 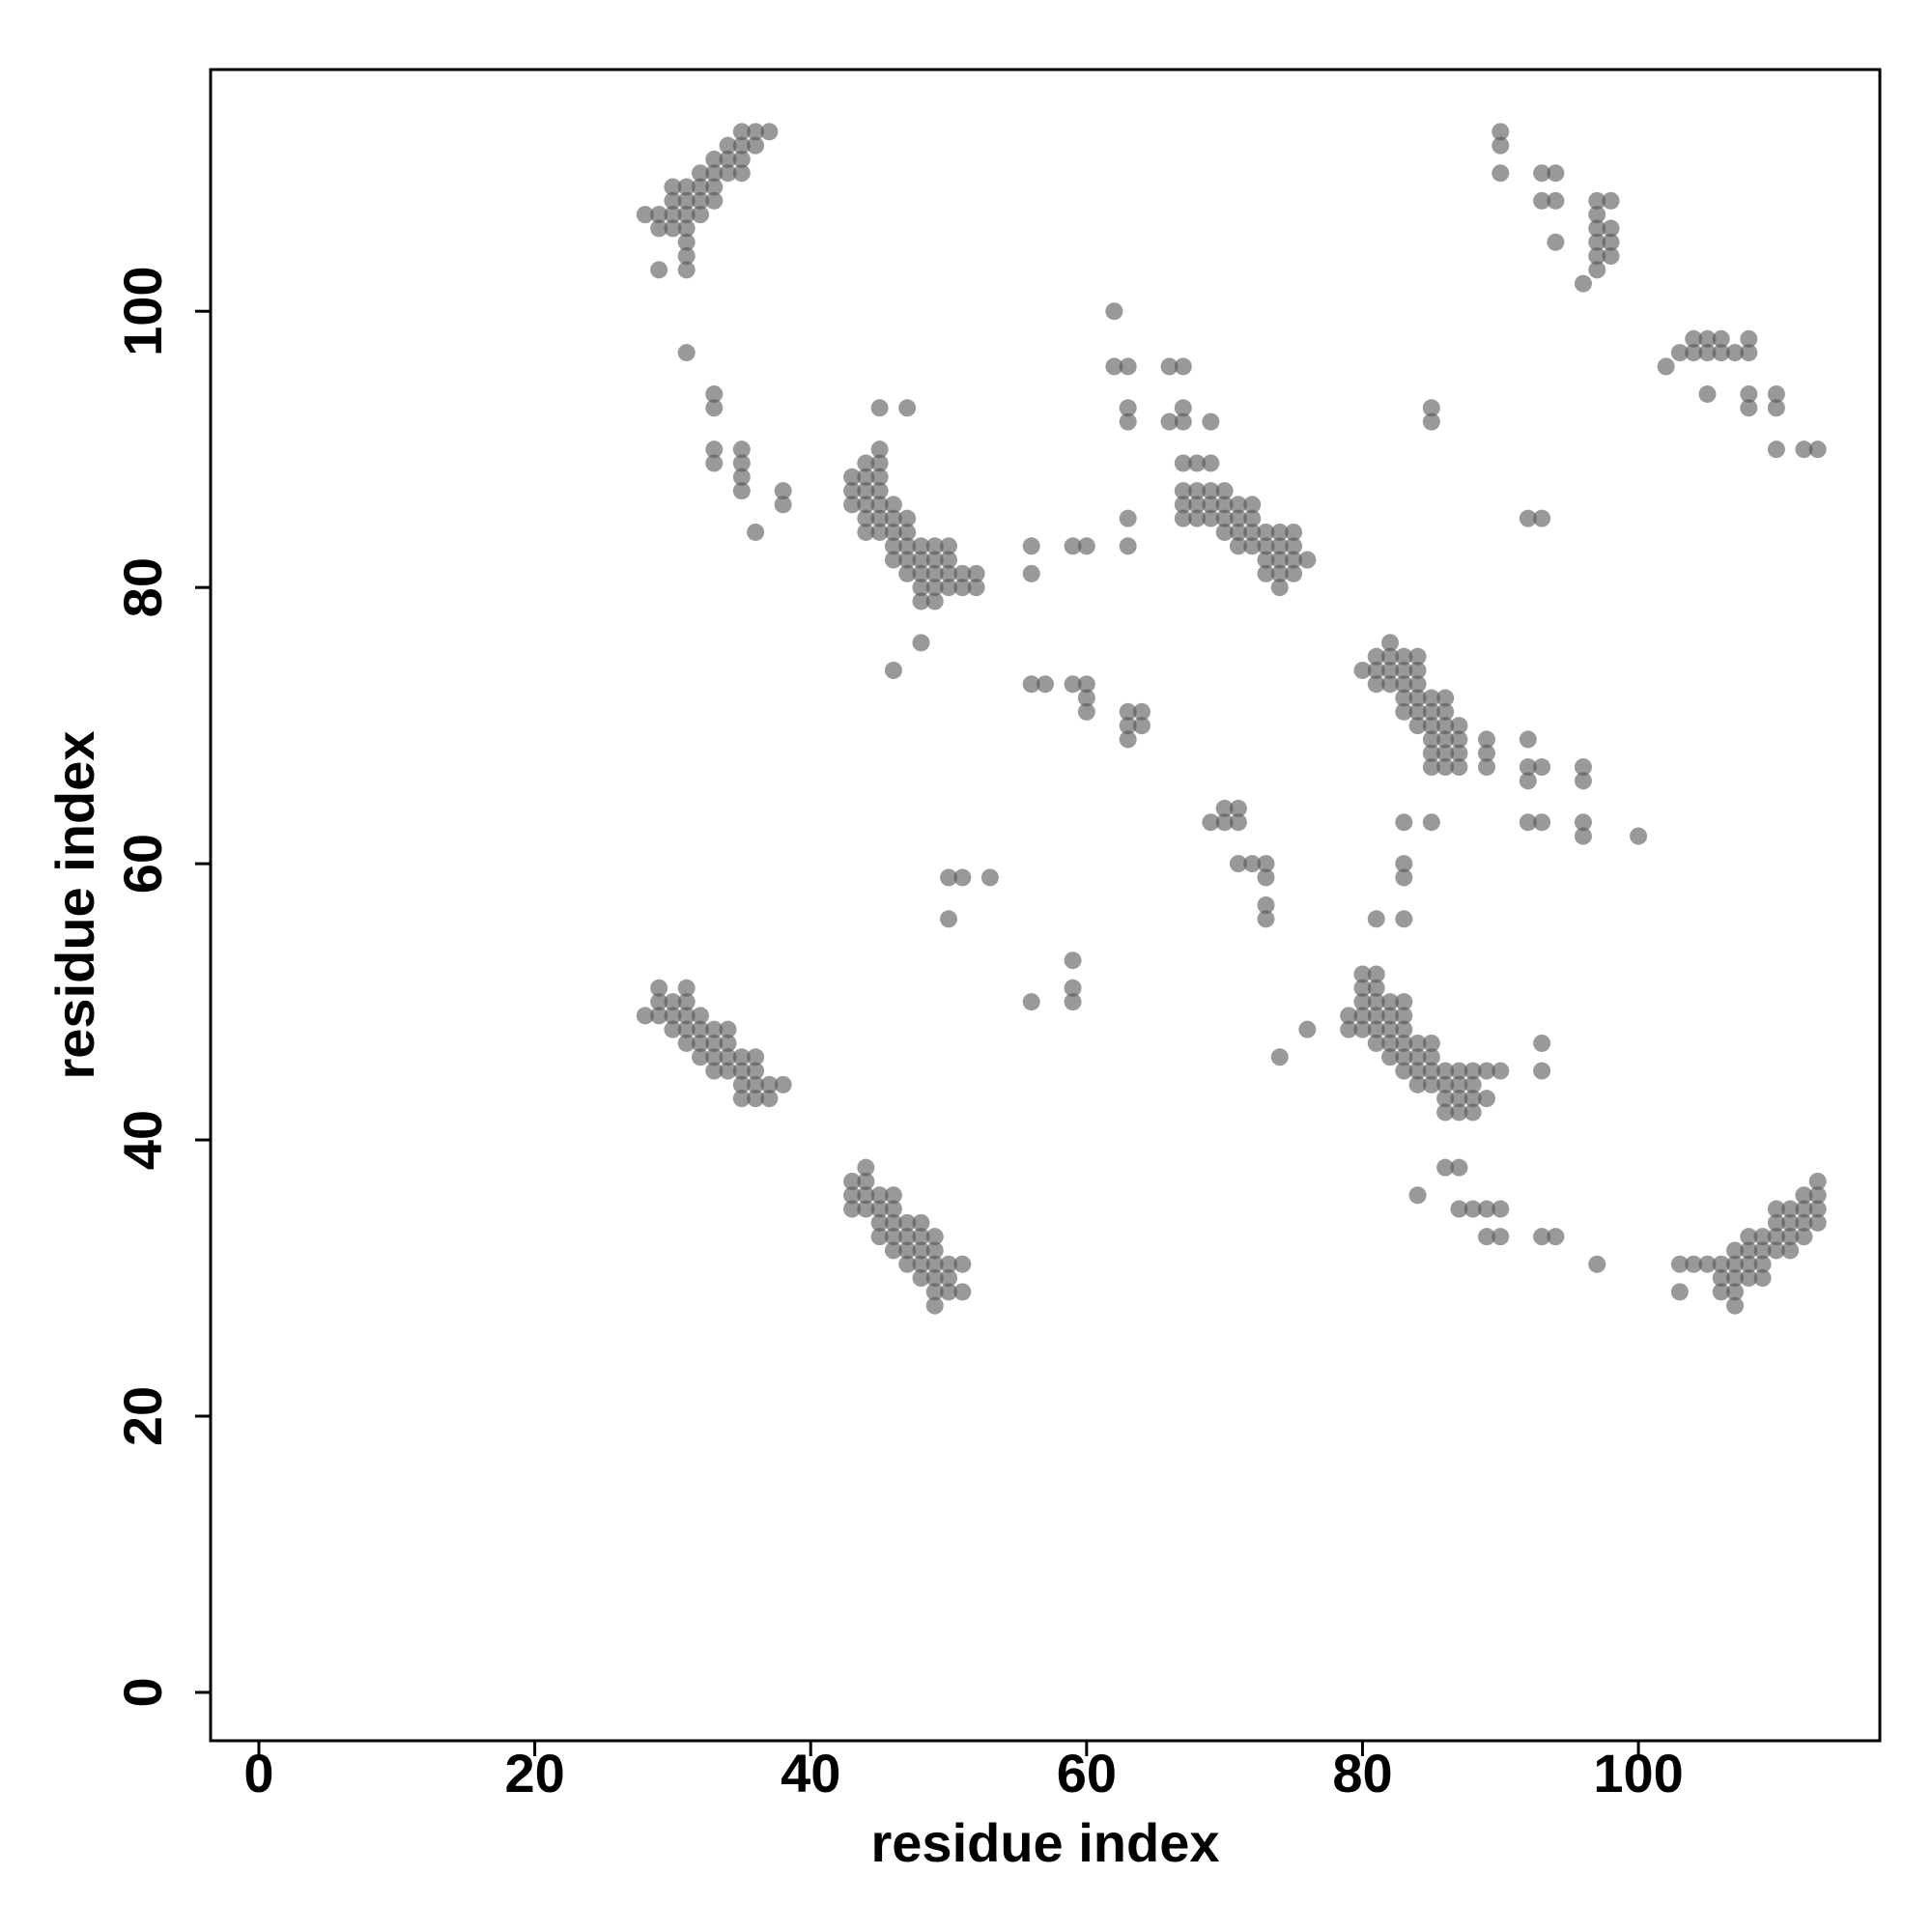 What do you see at coordinates (142, 310) in the screenshot?
I see `y-tick-label: 100` at bounding box center [142, 310].